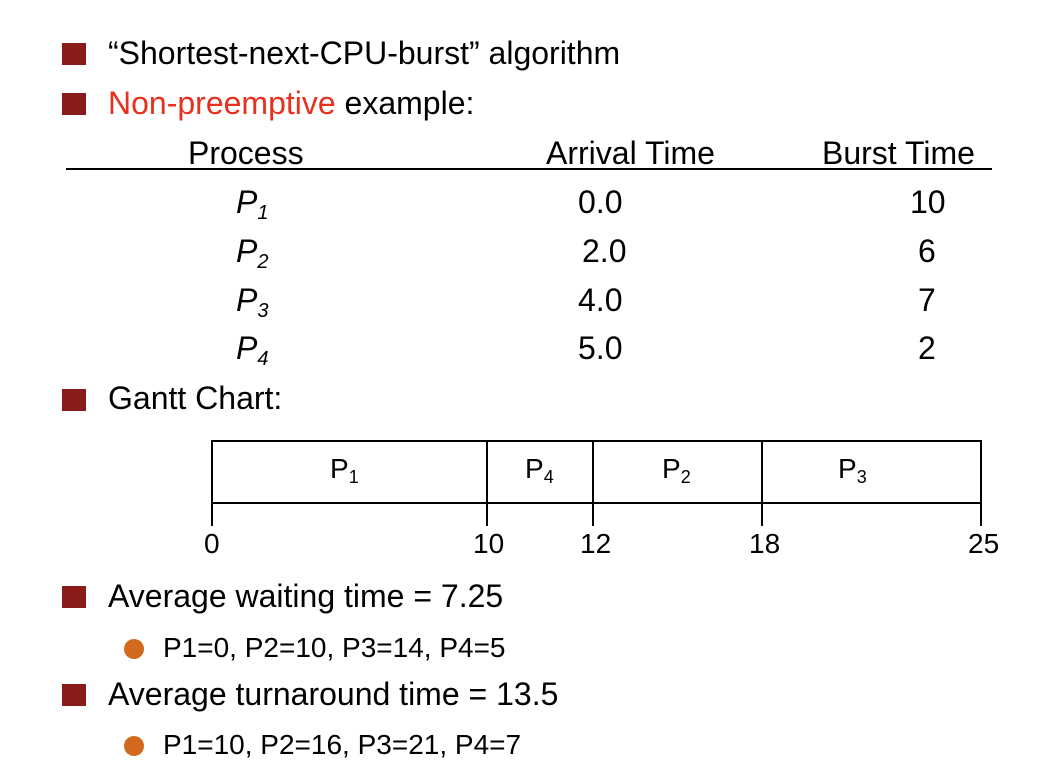  What do you see at coordinates (252, 204) in the screenshot?
I see `process-name: P1` at bounding box center [252, 204].